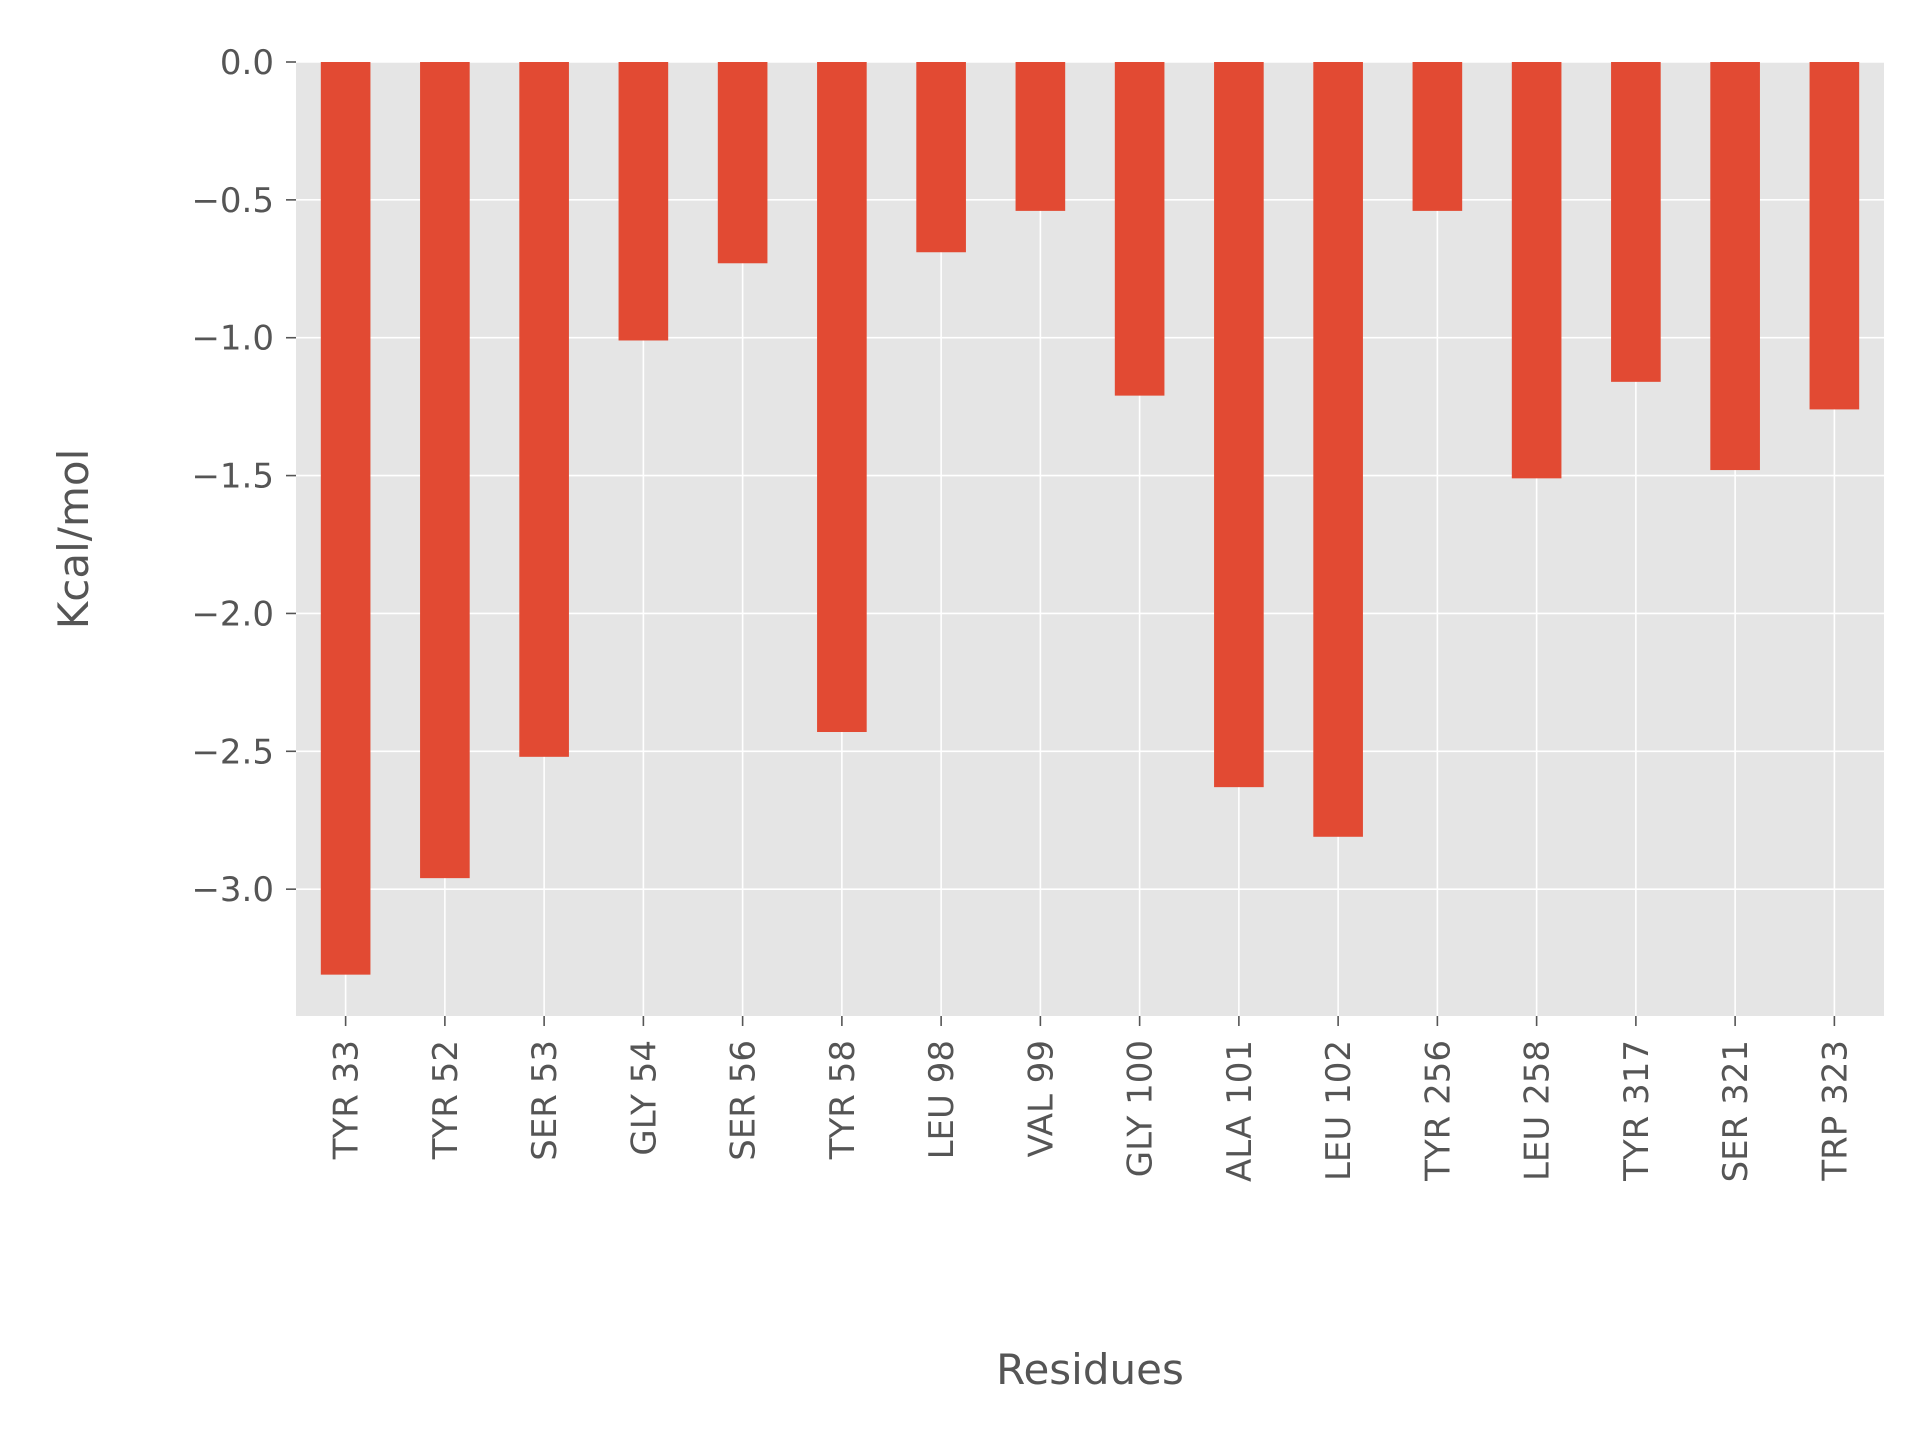 This screenshot has height=1440, width=1920. I want to click on x-tick-label: ALA 101, so click(1240, 1111).